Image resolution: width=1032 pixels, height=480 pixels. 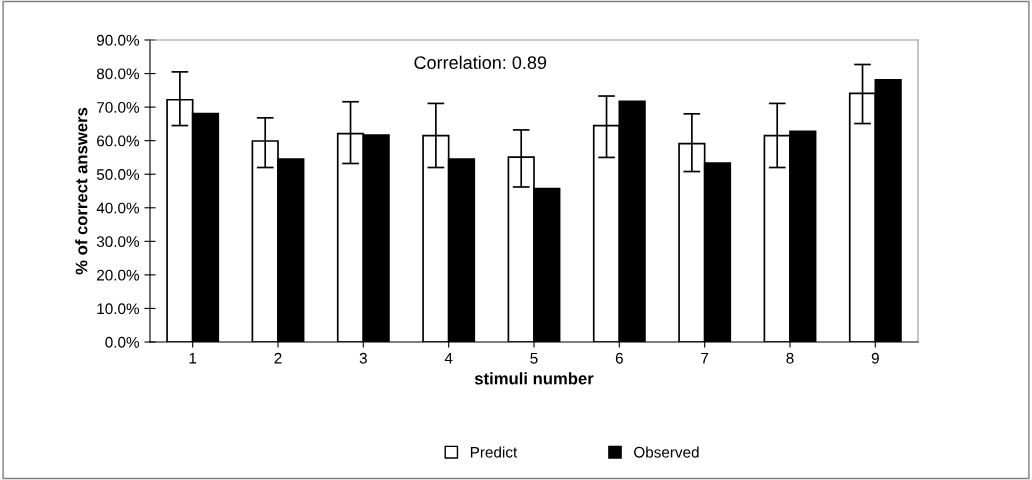 What do you see at coordinates (534, 378) in the screenshot?
I see `x-axis-title: stimuli number` at bounding box center [534, 378].